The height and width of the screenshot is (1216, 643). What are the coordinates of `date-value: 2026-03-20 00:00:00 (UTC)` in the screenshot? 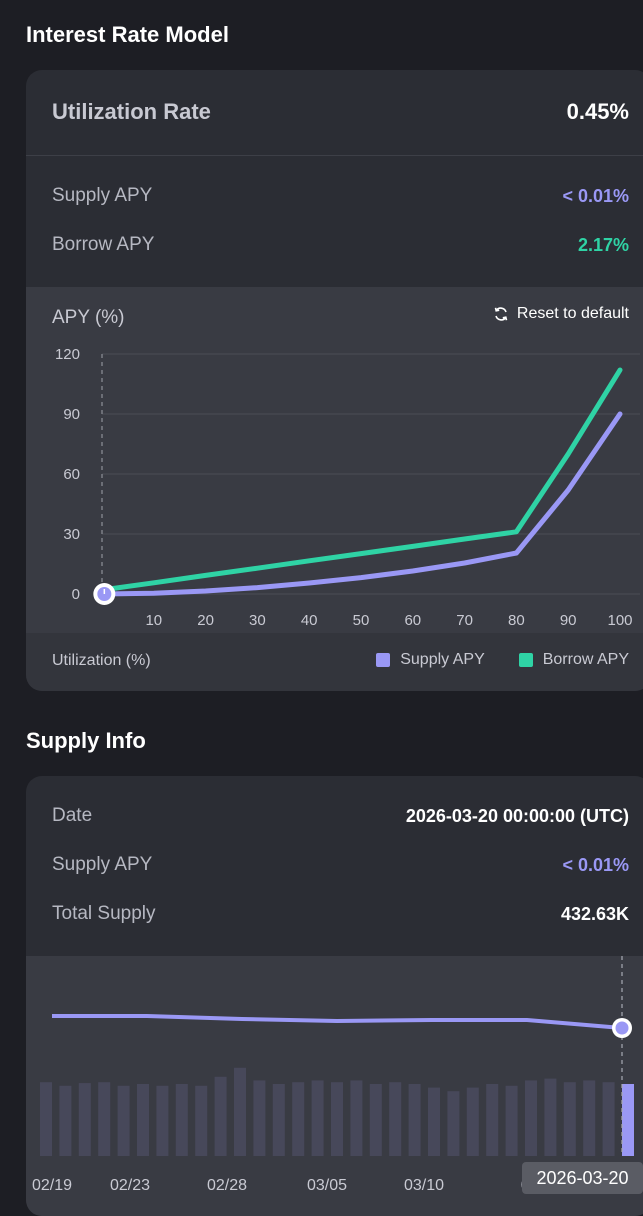 It's located at (517, 815).